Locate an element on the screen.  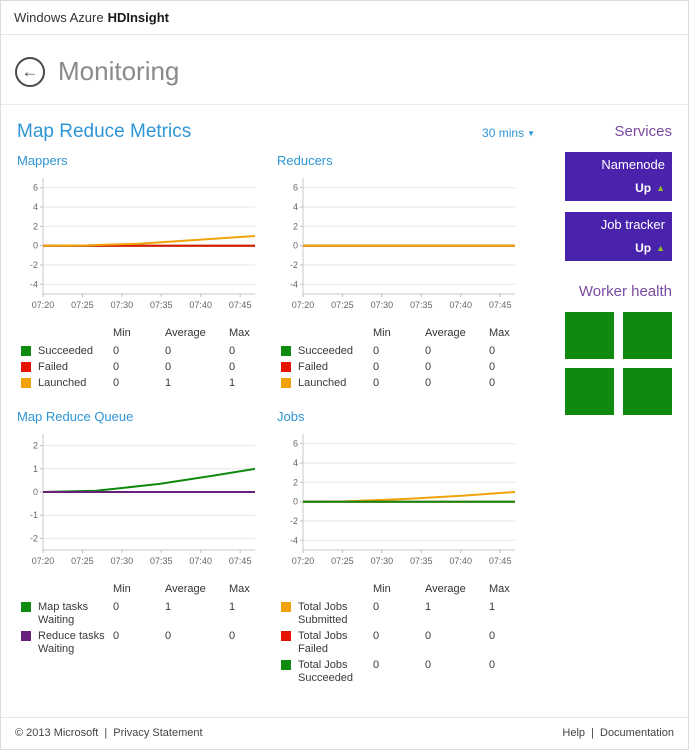
svg-text: 07:20 is located at coordinates (43, 305).